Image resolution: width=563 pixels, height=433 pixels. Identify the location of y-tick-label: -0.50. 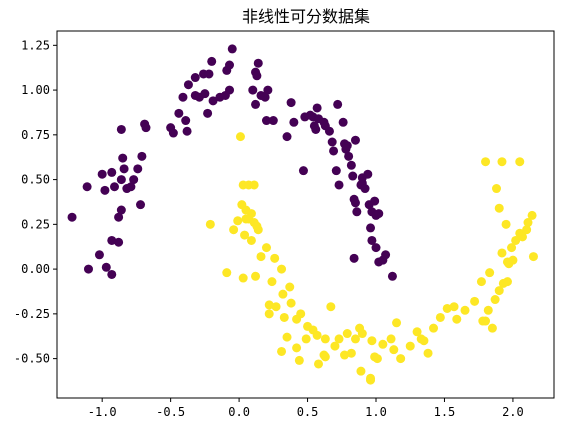
(32, 359).